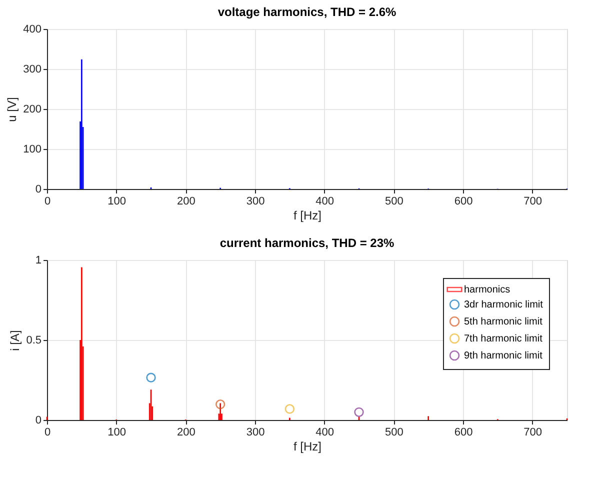  I want to click on y-tick-label: 0.5, so click(34, 340).